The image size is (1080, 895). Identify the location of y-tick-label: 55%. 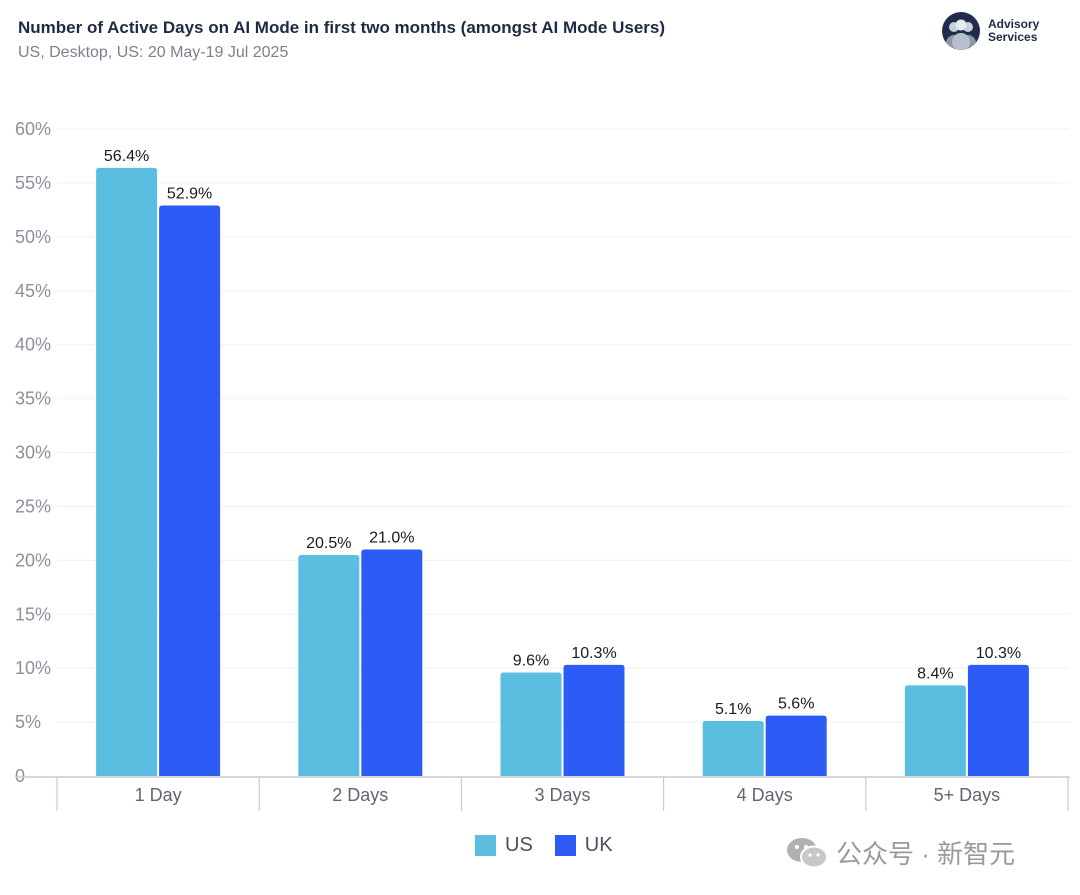
(33, 183).